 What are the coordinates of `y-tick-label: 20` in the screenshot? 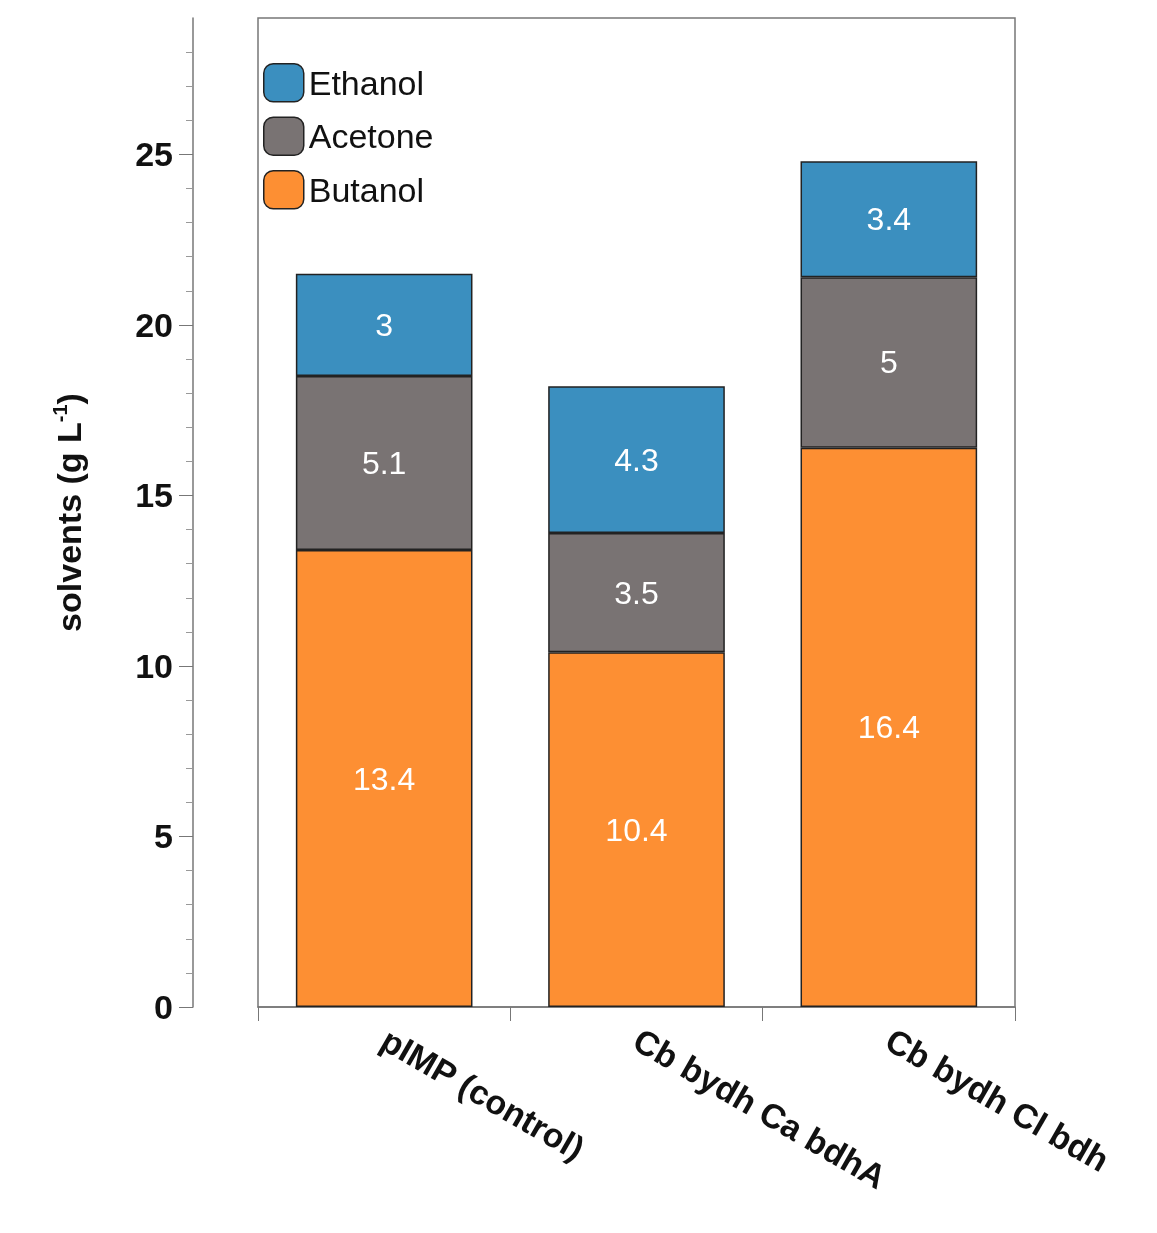 It's located at (154, 324).